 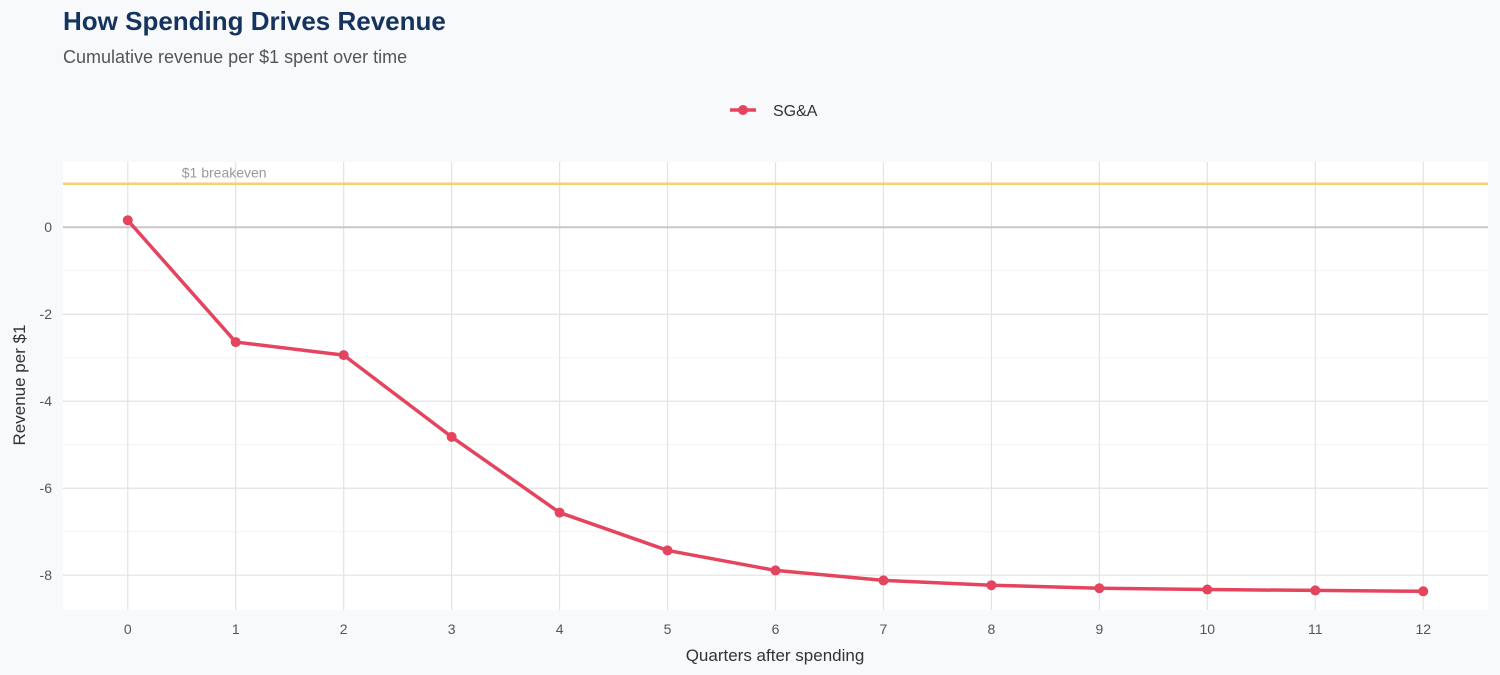 What do you see at coordinates (992, 629) in the screenshot?
I see `x-tick-label: 8` at bounding box center [992, 629].